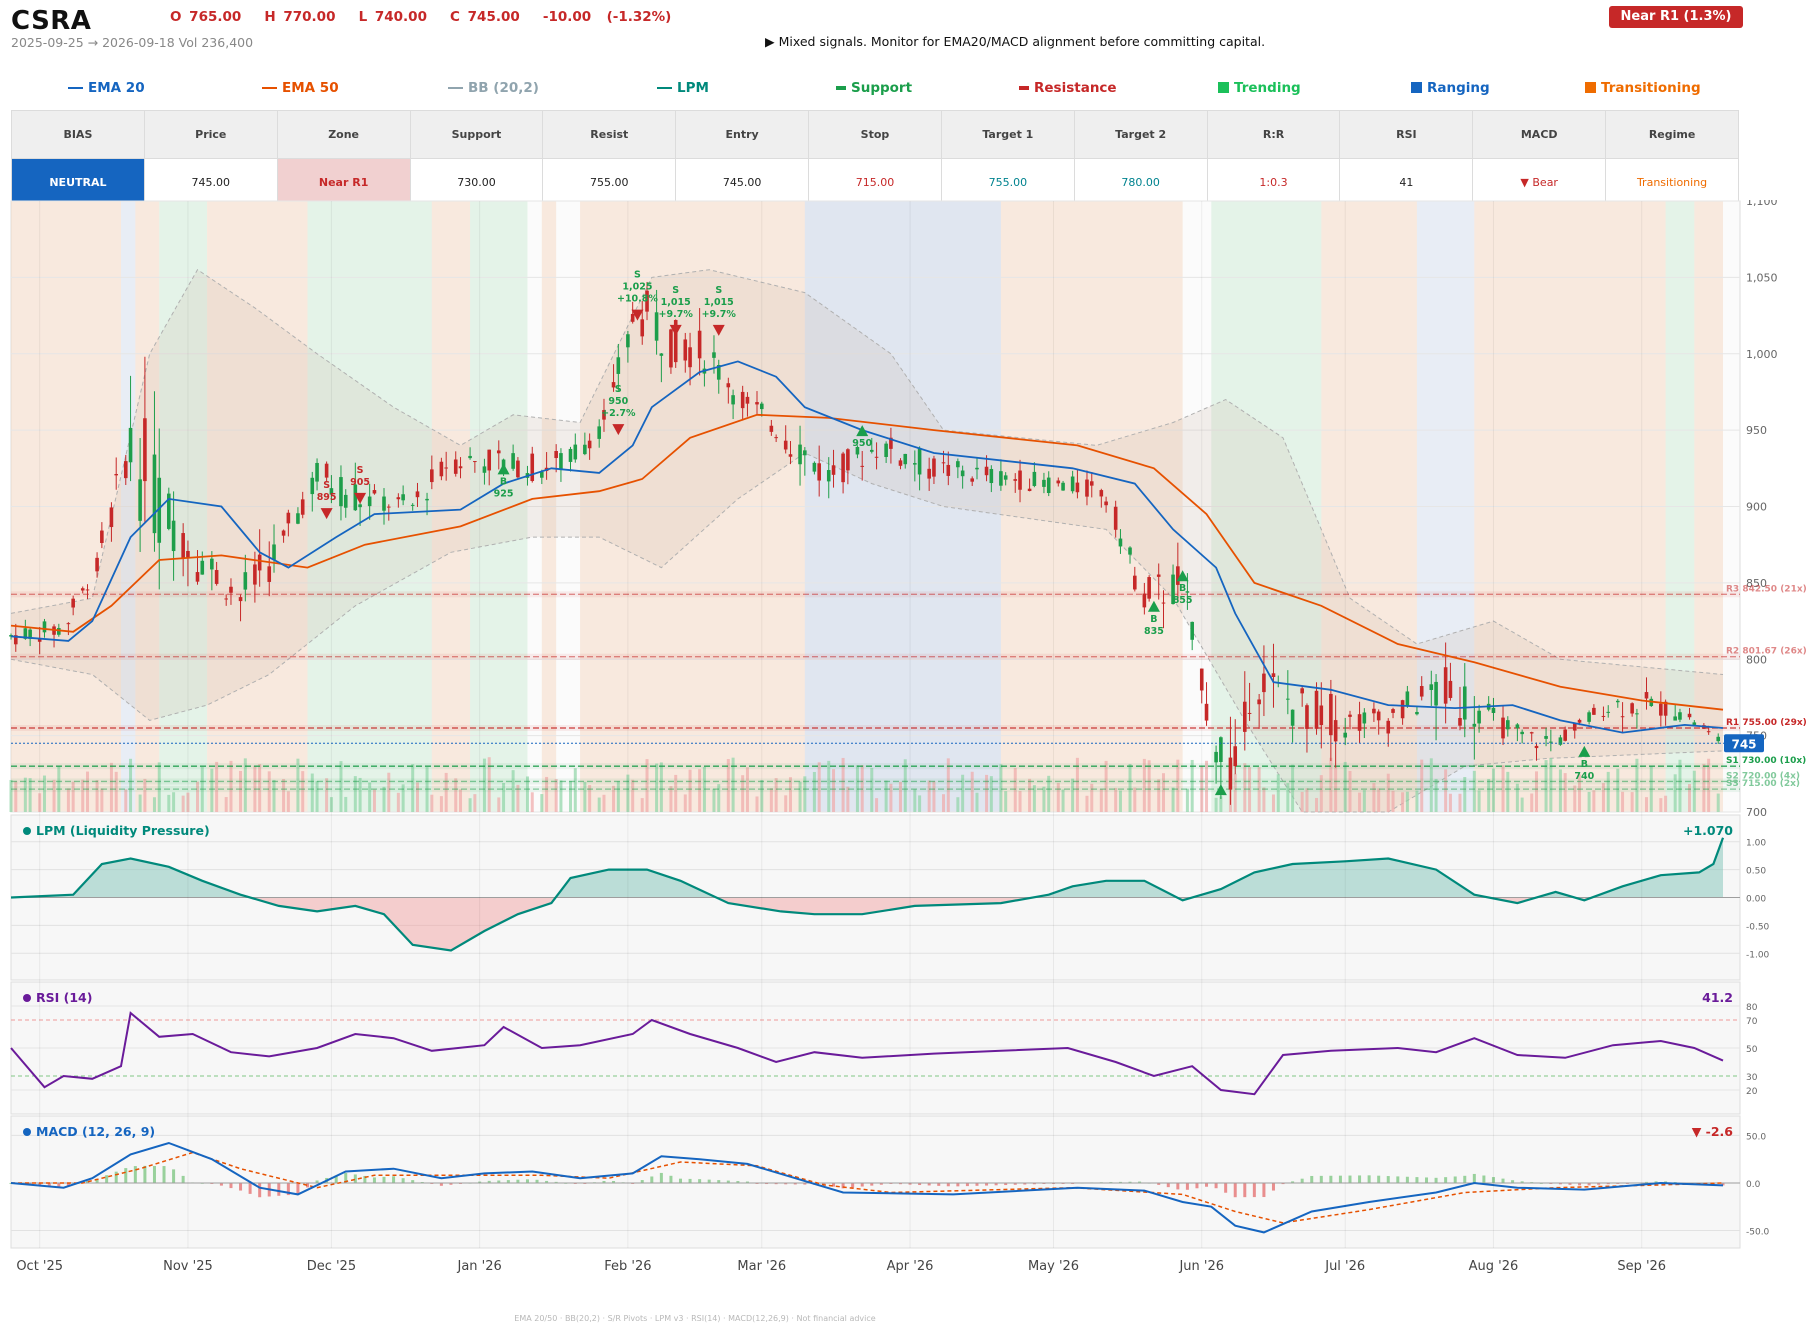 The height and width of the screenshot is (1330, 1809). I want to click on support-value: 730.00, so click(476, 182).